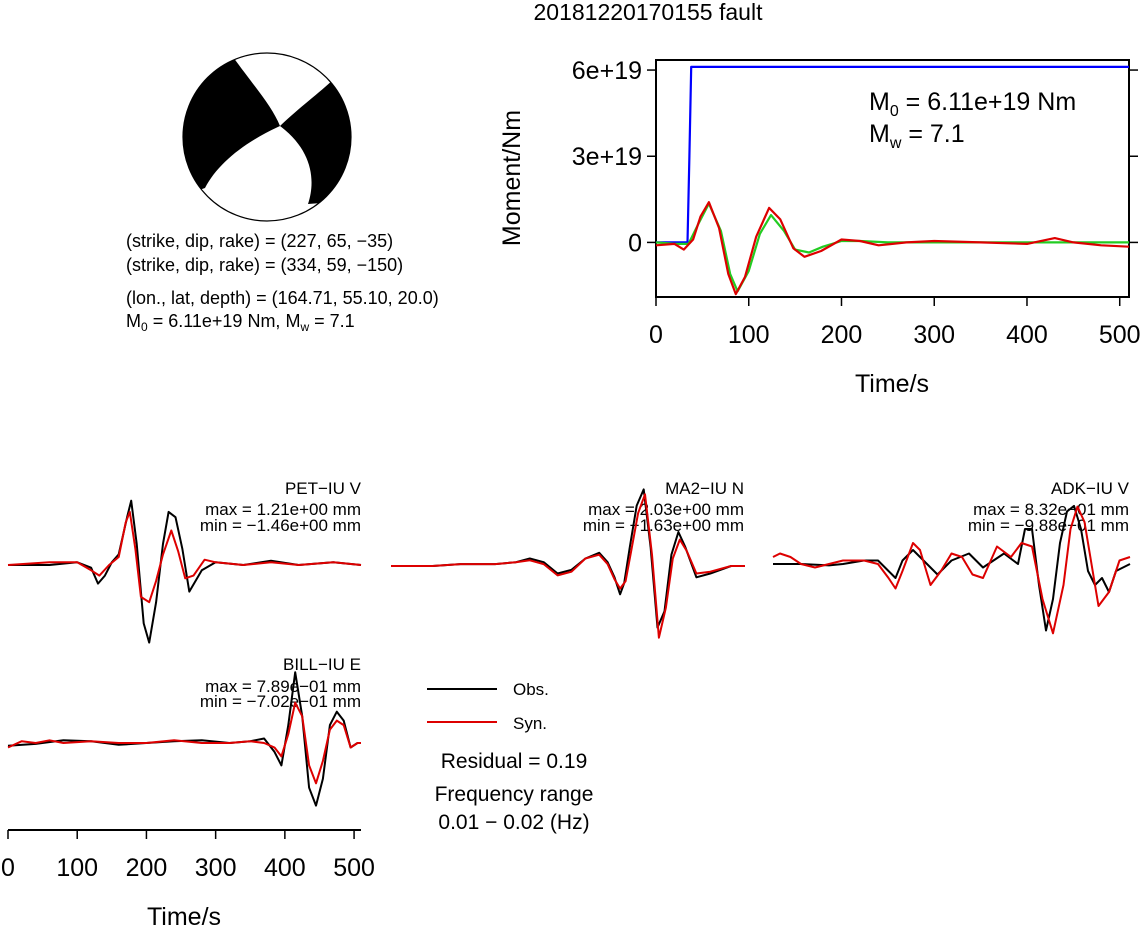 This screenshot has width=1143, height=927. I want to click on annot-m0-sub: 0, so click(894, 111).